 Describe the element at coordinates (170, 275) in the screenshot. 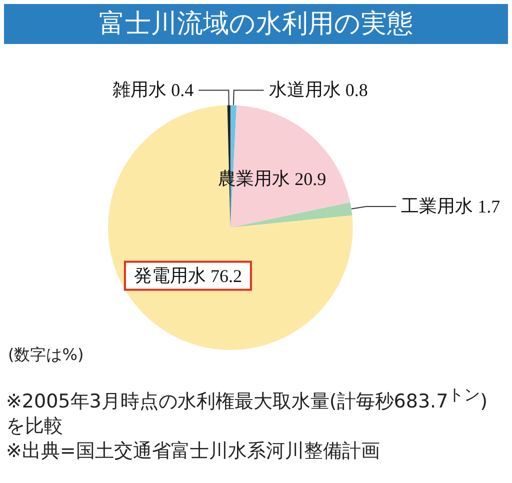

I see `slice-label: 発電用水` at that location.